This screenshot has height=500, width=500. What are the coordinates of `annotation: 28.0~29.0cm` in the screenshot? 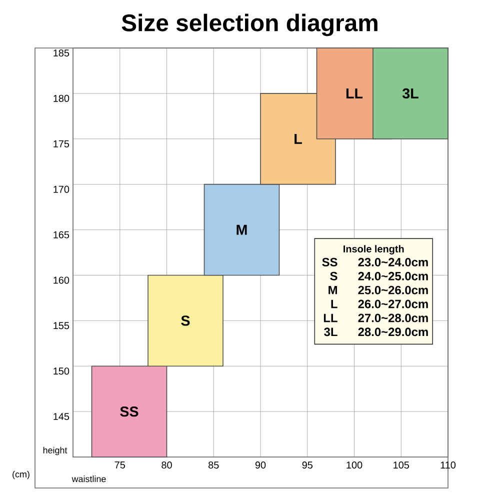 It's located at (393, 332).